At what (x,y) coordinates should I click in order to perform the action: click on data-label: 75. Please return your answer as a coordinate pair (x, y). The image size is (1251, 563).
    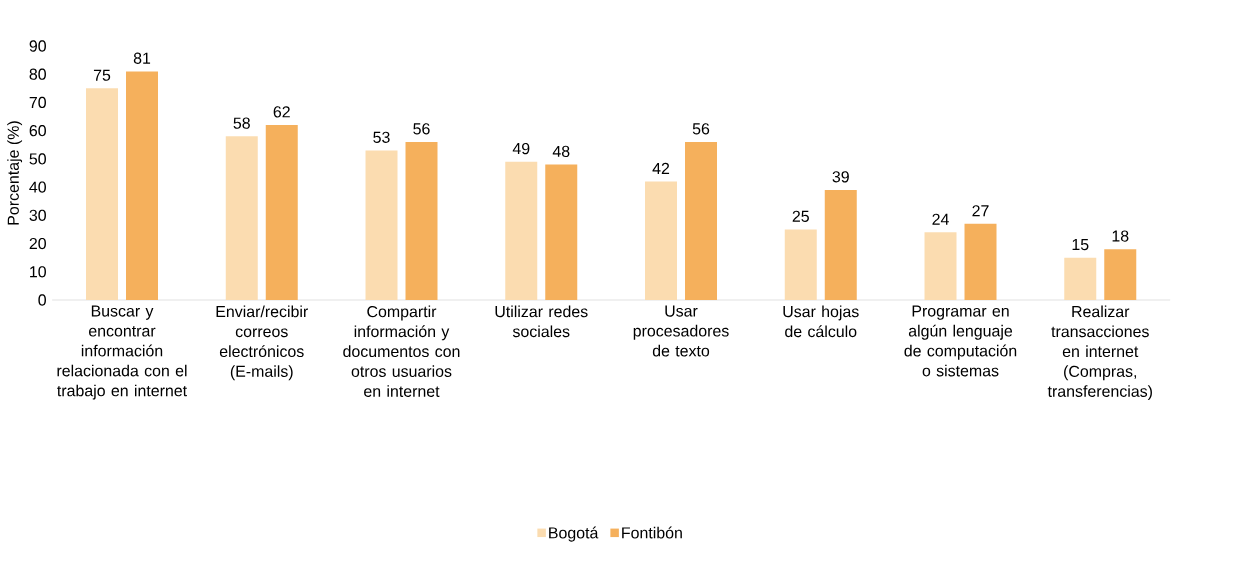
    Looking at the image, I should click on (102, 75).